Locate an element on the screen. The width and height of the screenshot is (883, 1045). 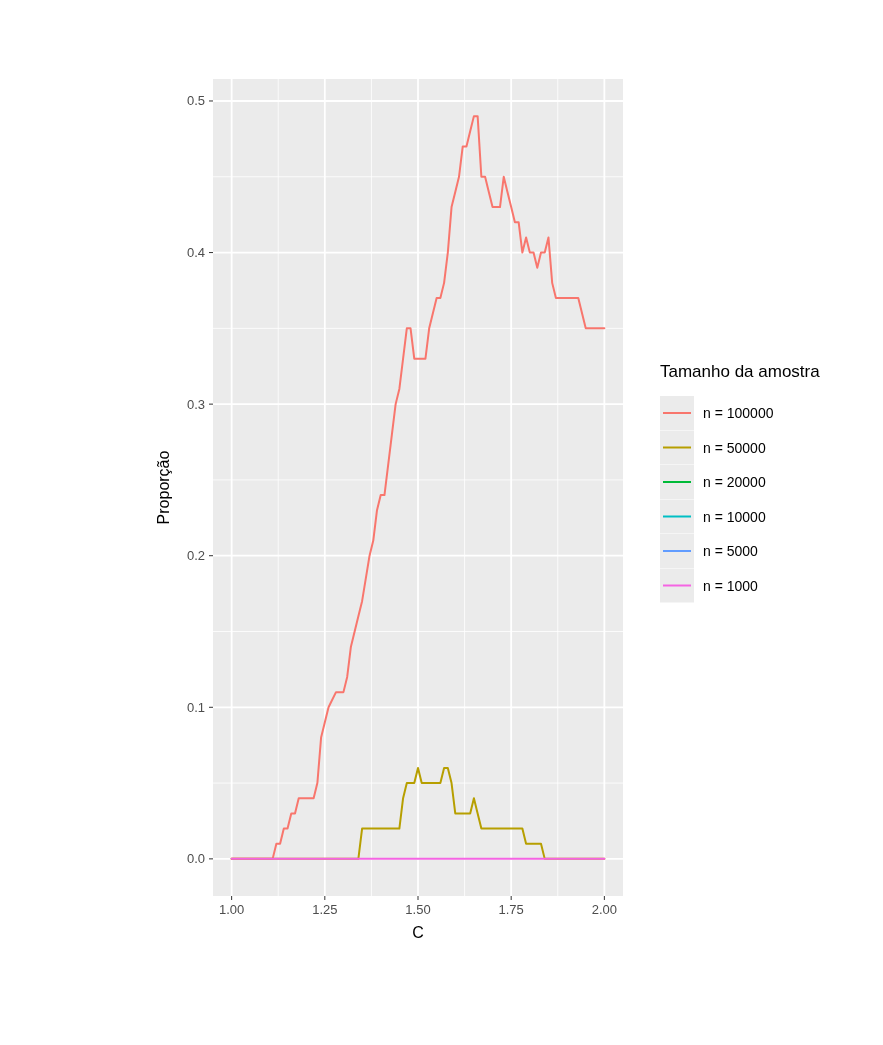
legend-label: n = 100000 is located at coordinates (738, 413).